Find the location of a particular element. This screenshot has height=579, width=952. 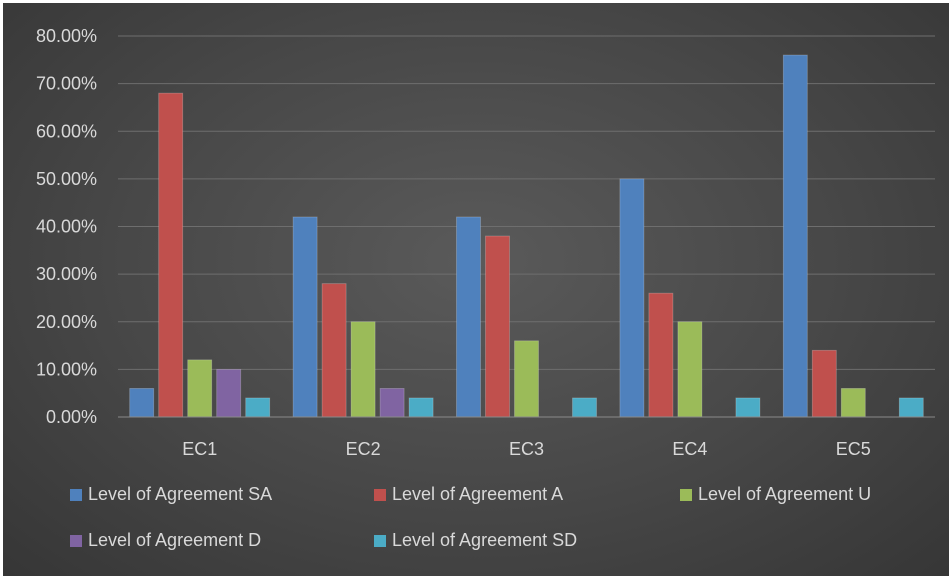

y-tick-label: 40.00% is located at coordinates (66, 227).